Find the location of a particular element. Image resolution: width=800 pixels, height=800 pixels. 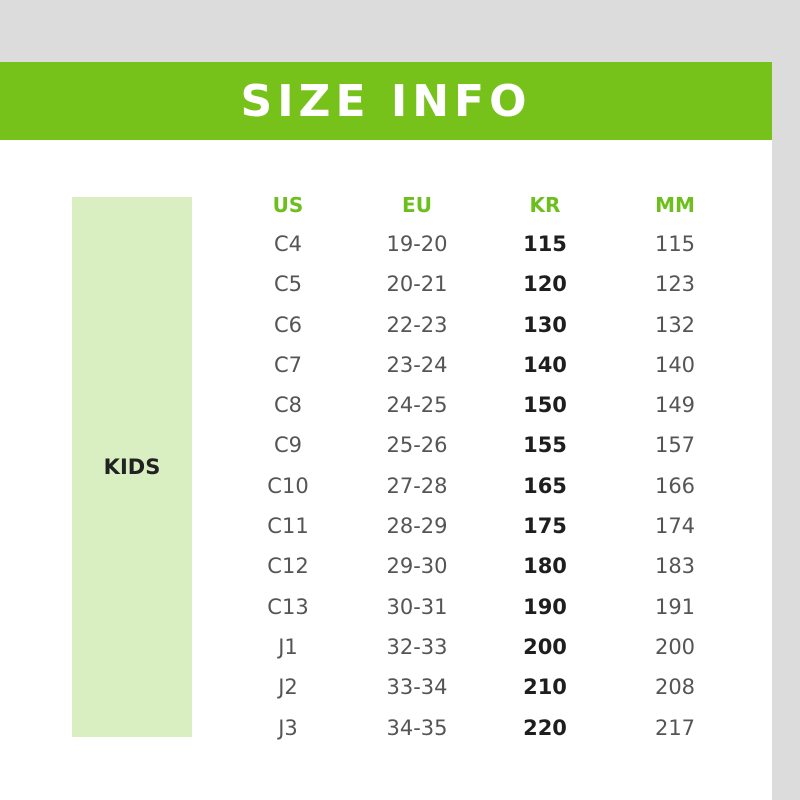

title-banner: SIZE INFO is located at coordinates (386, 101).